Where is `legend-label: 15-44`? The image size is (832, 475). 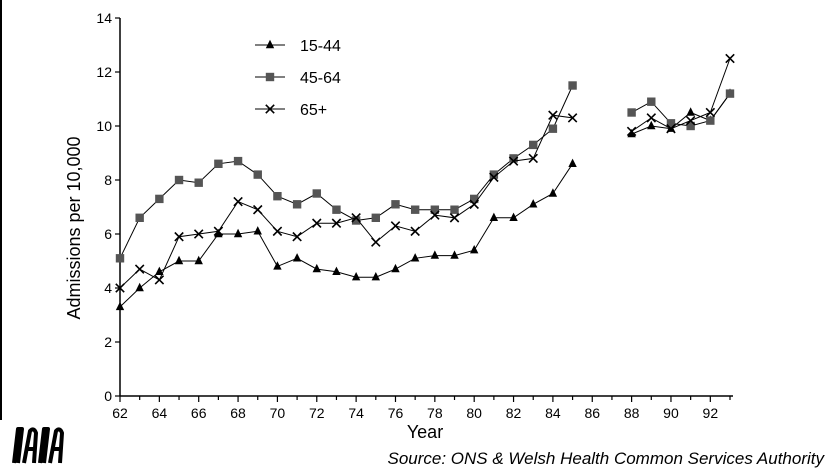
legend-label: 15-44 is located at coordinates (320, 46).